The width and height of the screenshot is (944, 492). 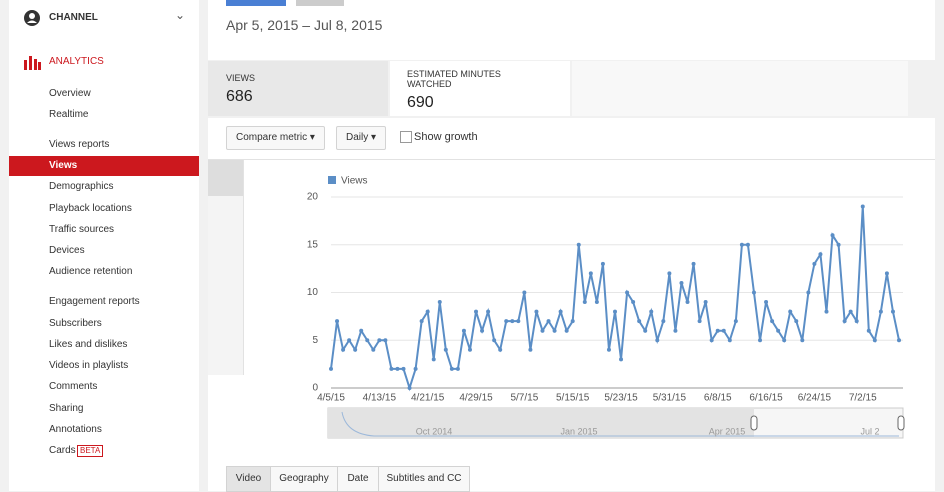 What do you see at coordinates (424, 479) in the screenshot?
I see `tab: Subtitles and CC` at bounding box center [424, 479].